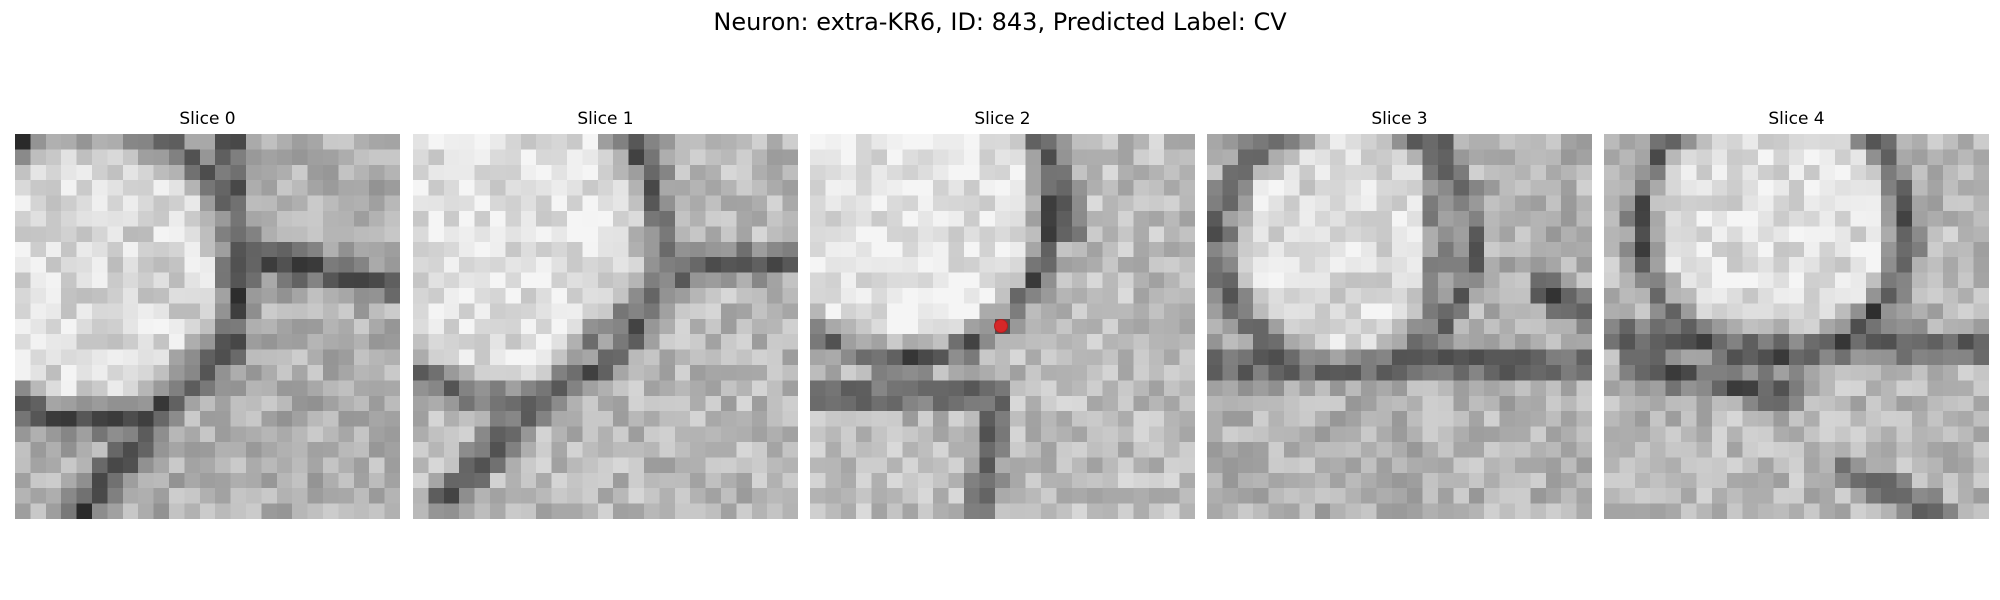 Image resolution: width=2000 pixels, height=600 pixels. Describe the element at coordinates (605, 119) in the screenshot. I see `slice-title-1: Slice 1` at that location.